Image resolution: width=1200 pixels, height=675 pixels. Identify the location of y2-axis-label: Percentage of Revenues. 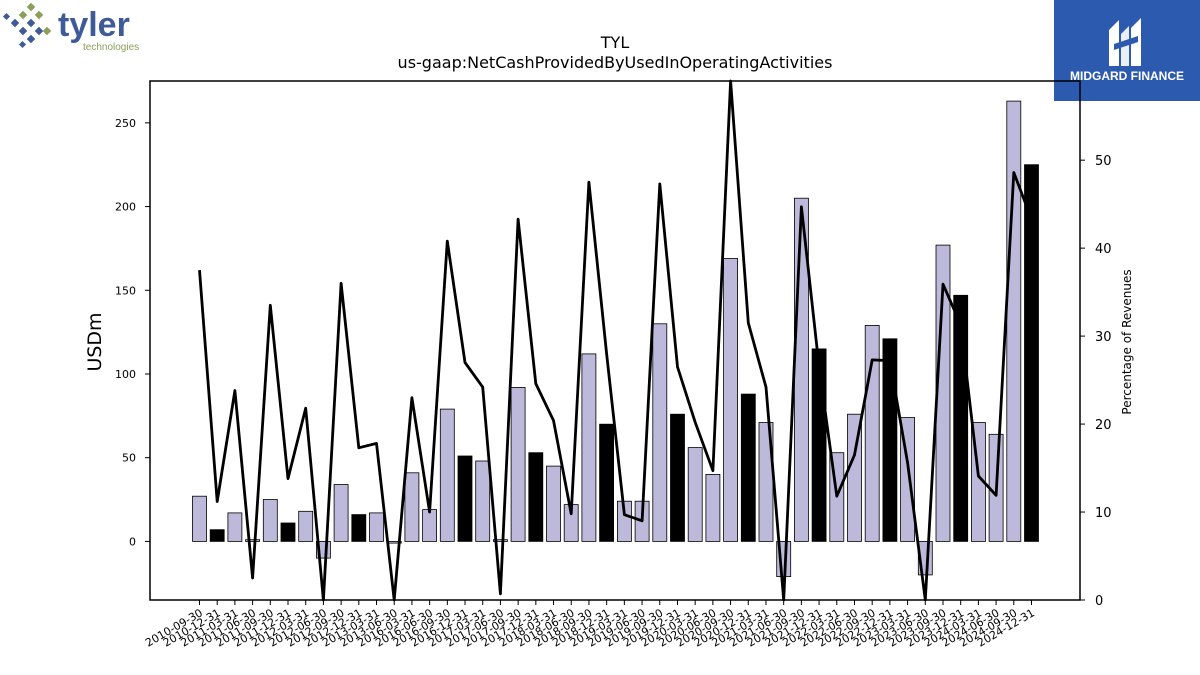
(1127, 341).